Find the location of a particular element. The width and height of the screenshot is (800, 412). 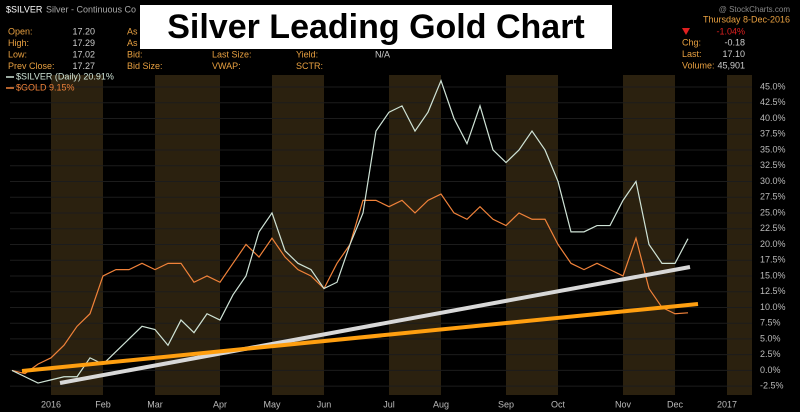

credit: @ StockCharts.com is located at coordinates (755, 9).